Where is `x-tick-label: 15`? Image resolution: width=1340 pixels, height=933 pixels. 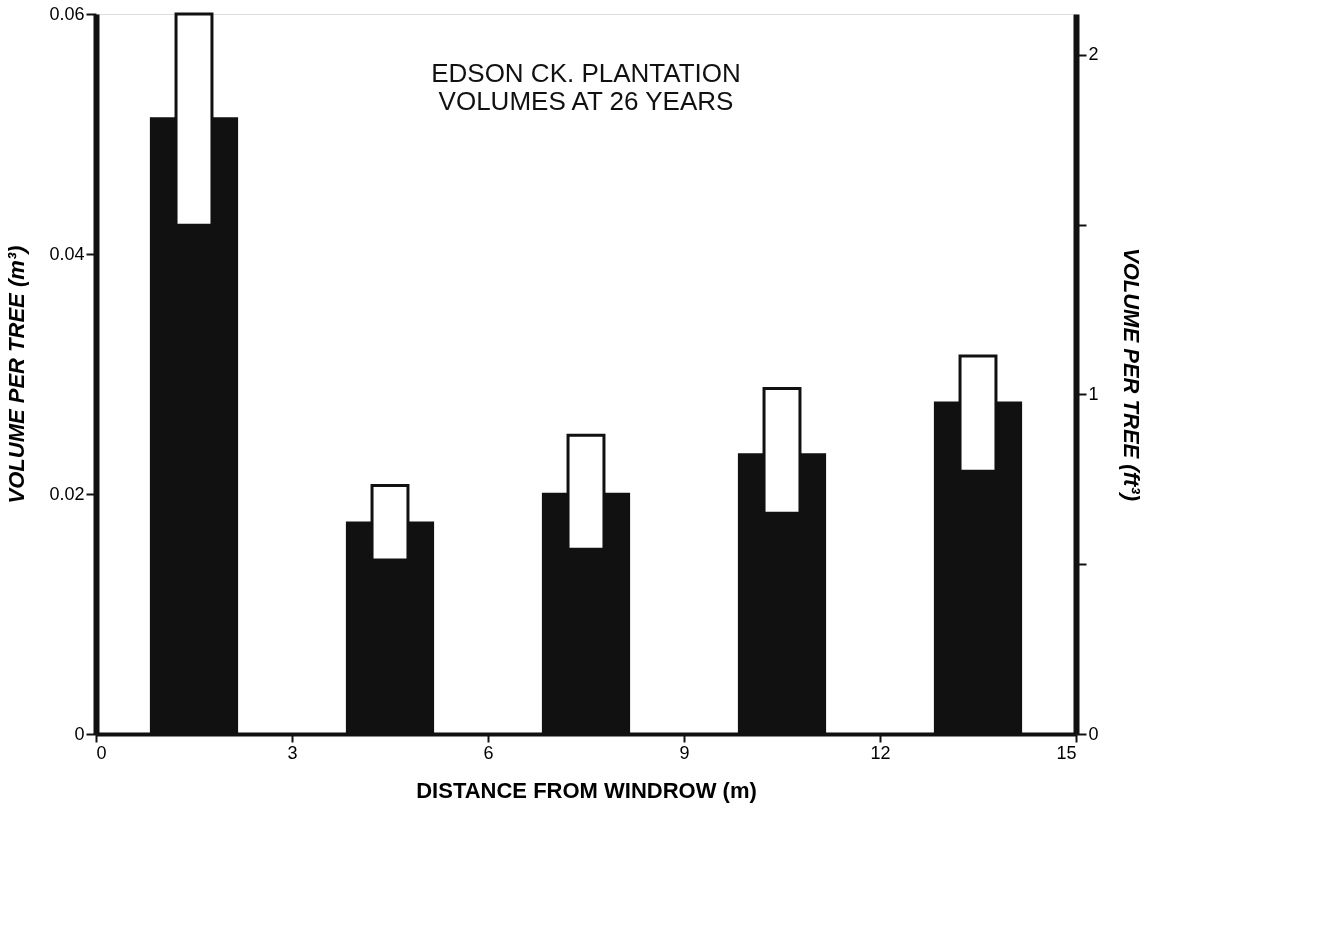
x-tick-label: 15 is located at coordinates (1066, 752).